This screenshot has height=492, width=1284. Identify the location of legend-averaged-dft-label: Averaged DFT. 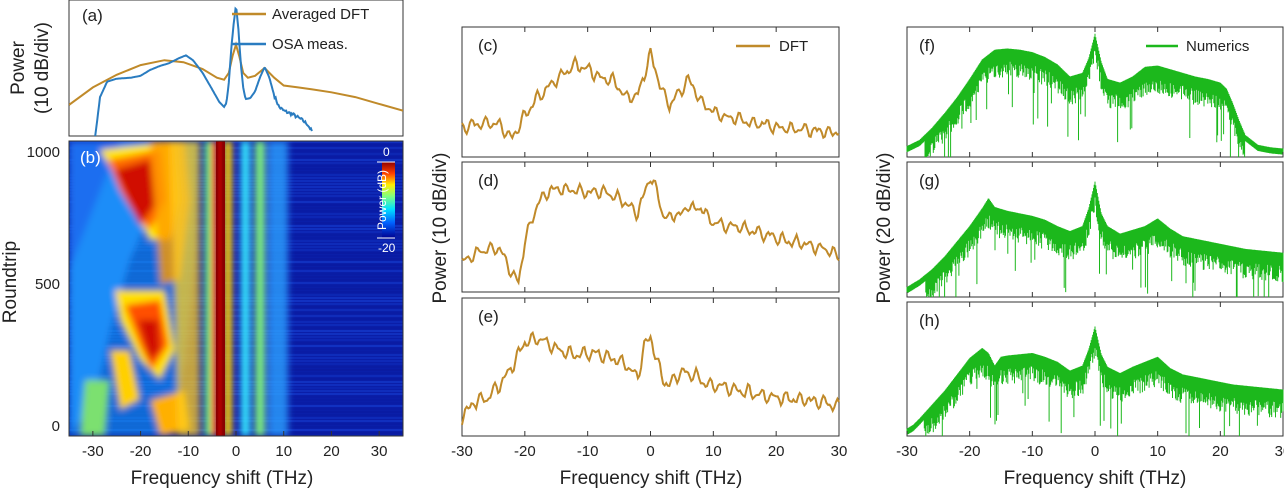
(320, 14).